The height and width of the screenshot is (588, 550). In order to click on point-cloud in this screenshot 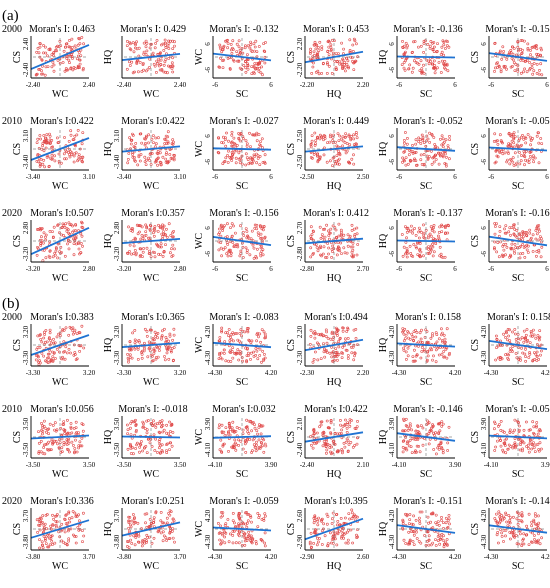, I will do `click(60, 241)`.